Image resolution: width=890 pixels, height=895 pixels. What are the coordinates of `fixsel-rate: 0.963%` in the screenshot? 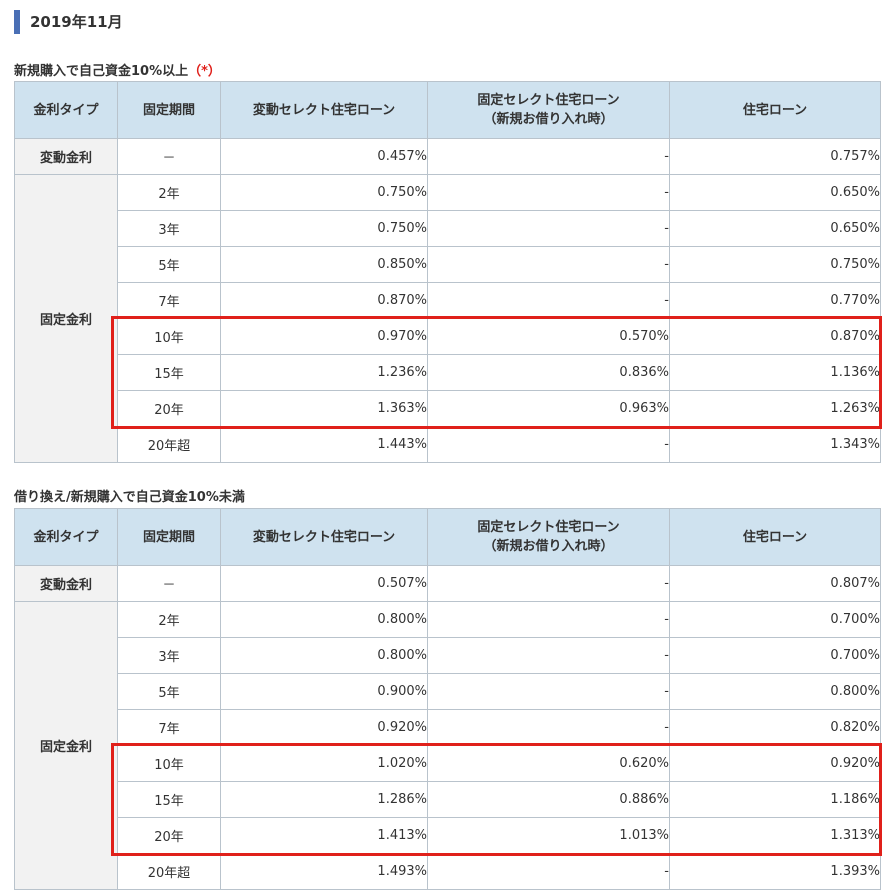 It's located at (548, 408).